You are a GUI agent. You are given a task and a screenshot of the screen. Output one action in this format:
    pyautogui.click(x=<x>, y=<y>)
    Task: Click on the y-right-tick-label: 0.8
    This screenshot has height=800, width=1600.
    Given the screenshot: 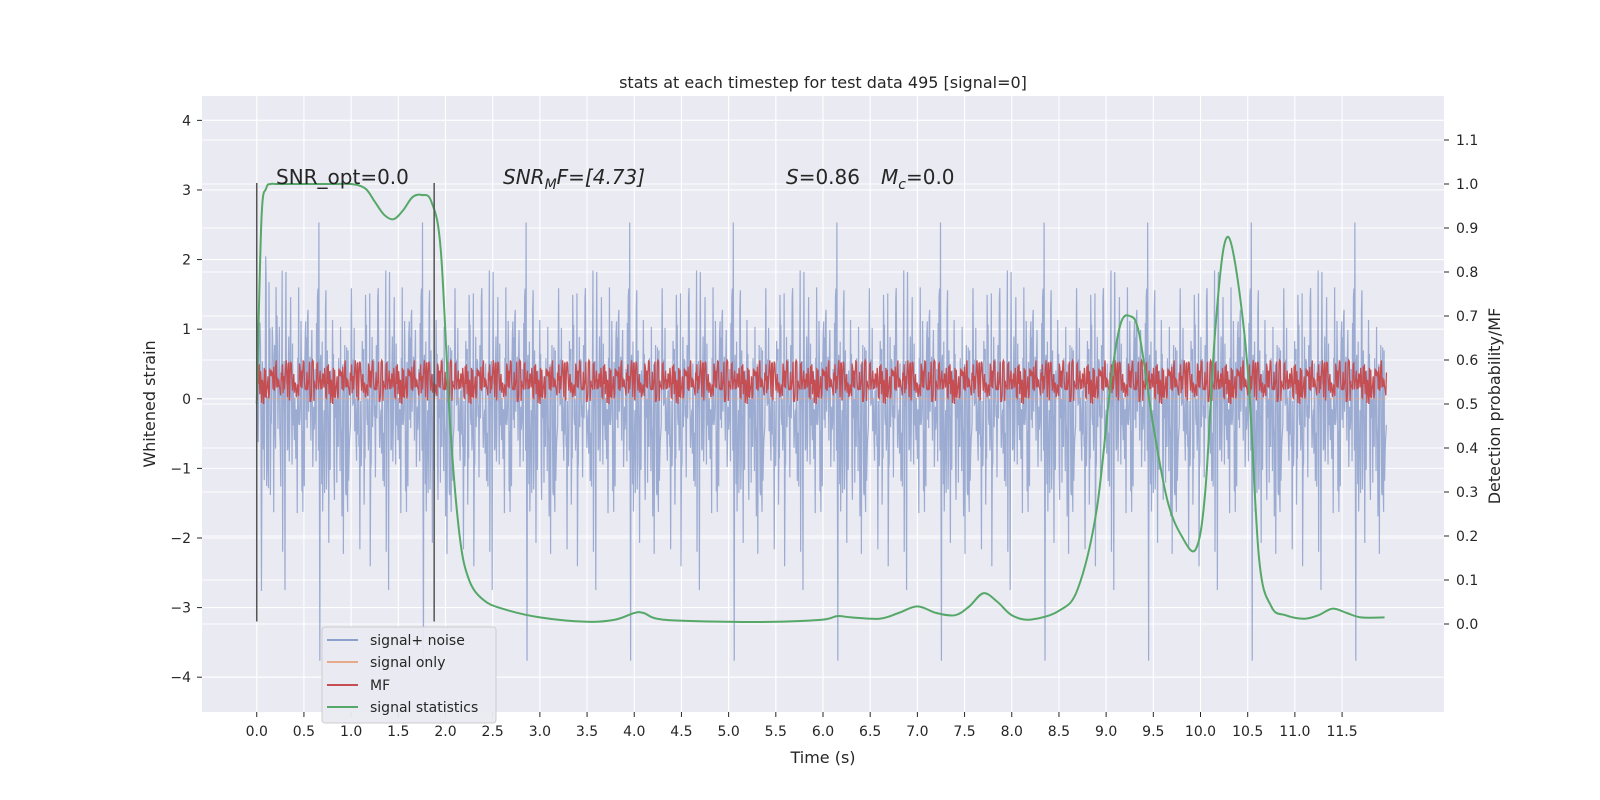 What is the action you would take?
    pyautogui.click(x=1467, y=273)
    